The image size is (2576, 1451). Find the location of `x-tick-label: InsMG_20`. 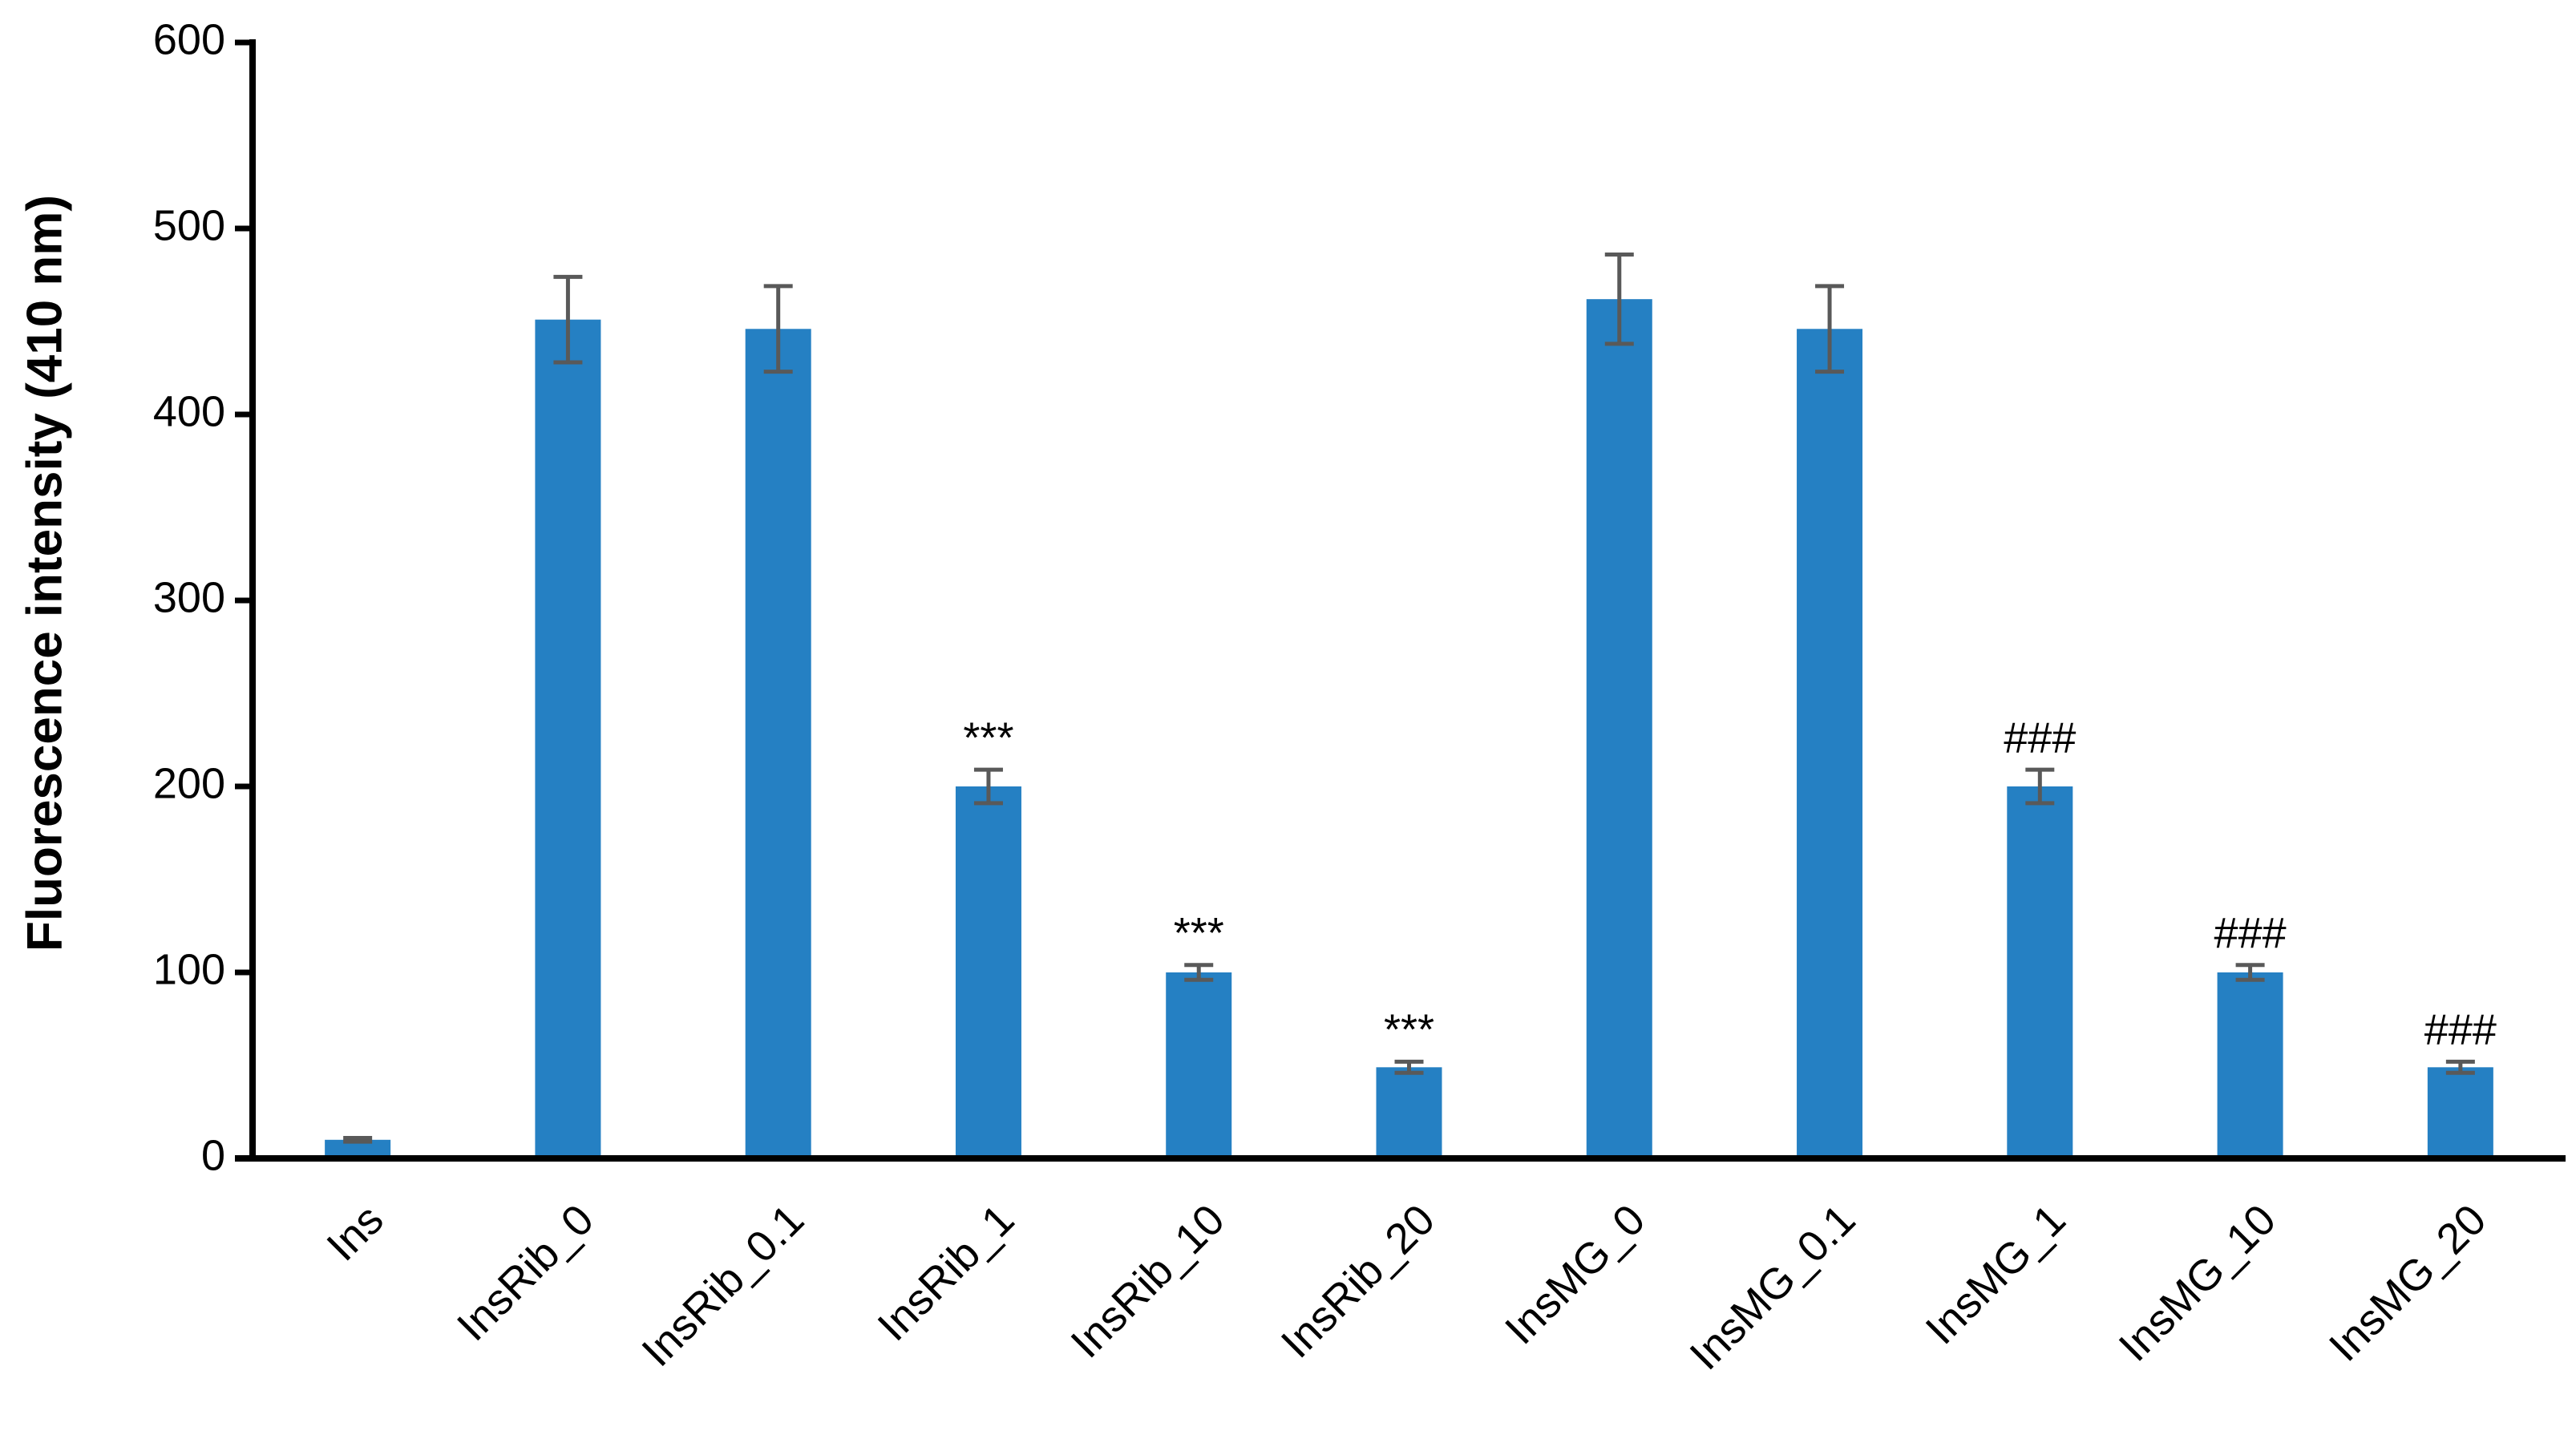

x-tick-label: InsMG_20 is located at coordinates (2408, 1283).